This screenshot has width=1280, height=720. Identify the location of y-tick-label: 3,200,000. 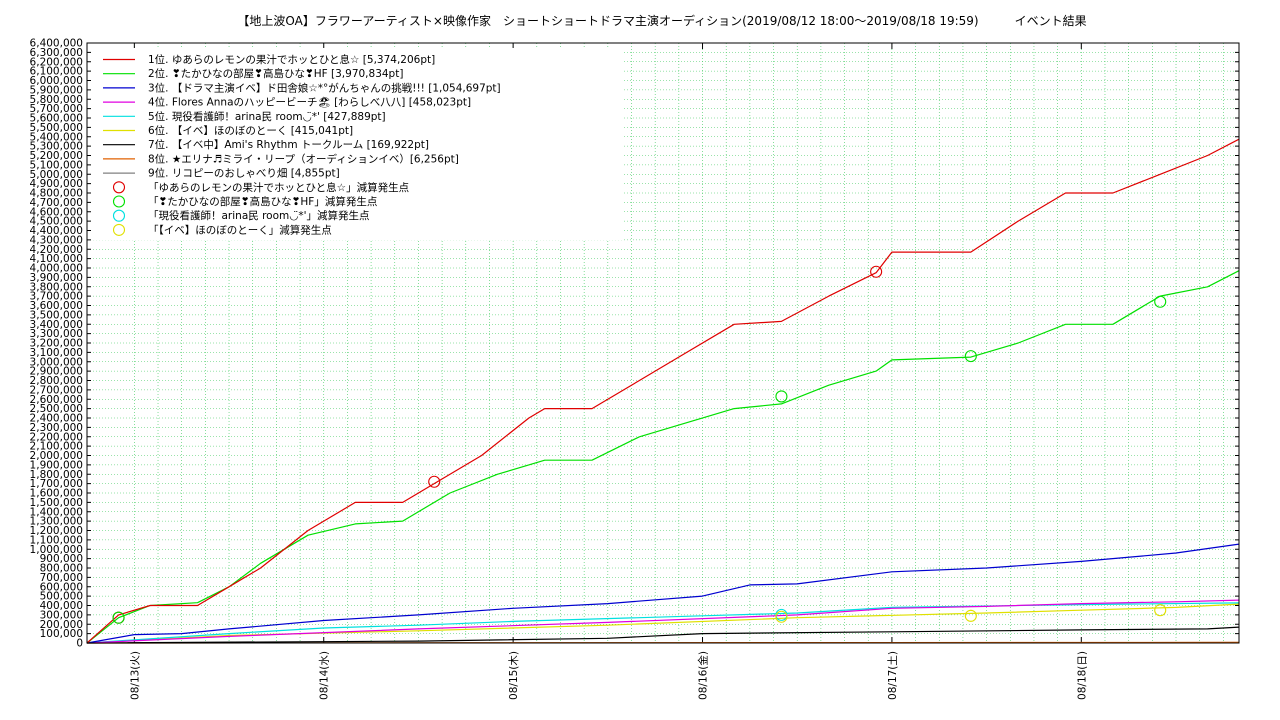
(56, 344).